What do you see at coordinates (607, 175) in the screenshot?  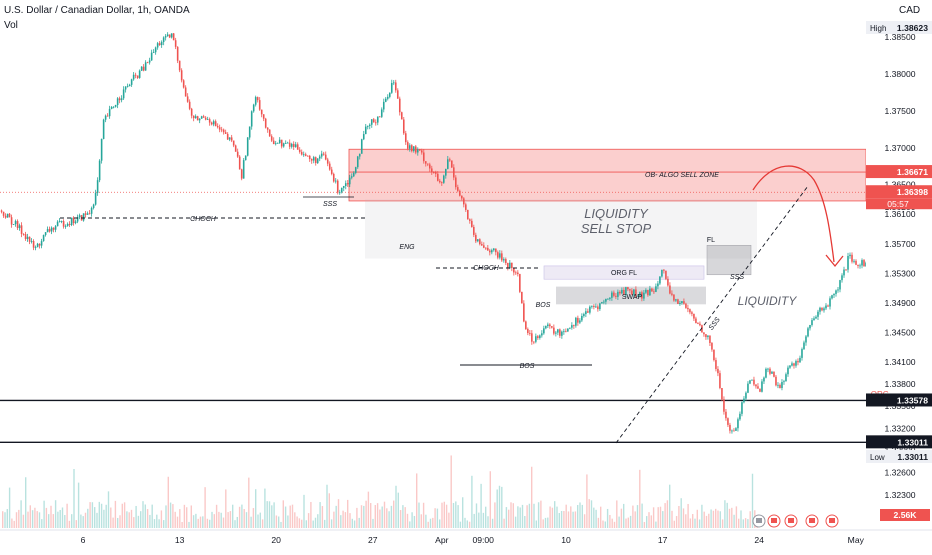 I see `ob-algo-sell-zone` at bounding box center [607, 175].